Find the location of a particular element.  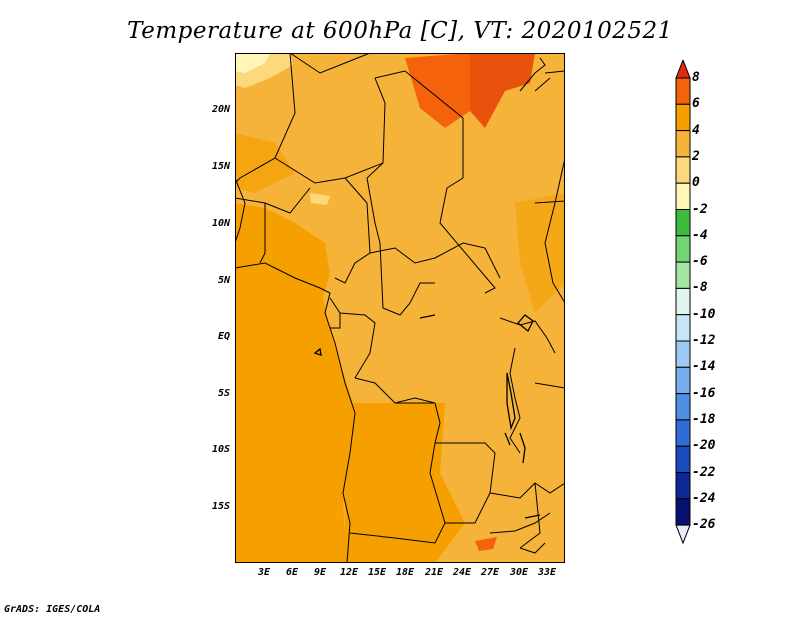

hot-region-libya is located at coordinates (437, 90).